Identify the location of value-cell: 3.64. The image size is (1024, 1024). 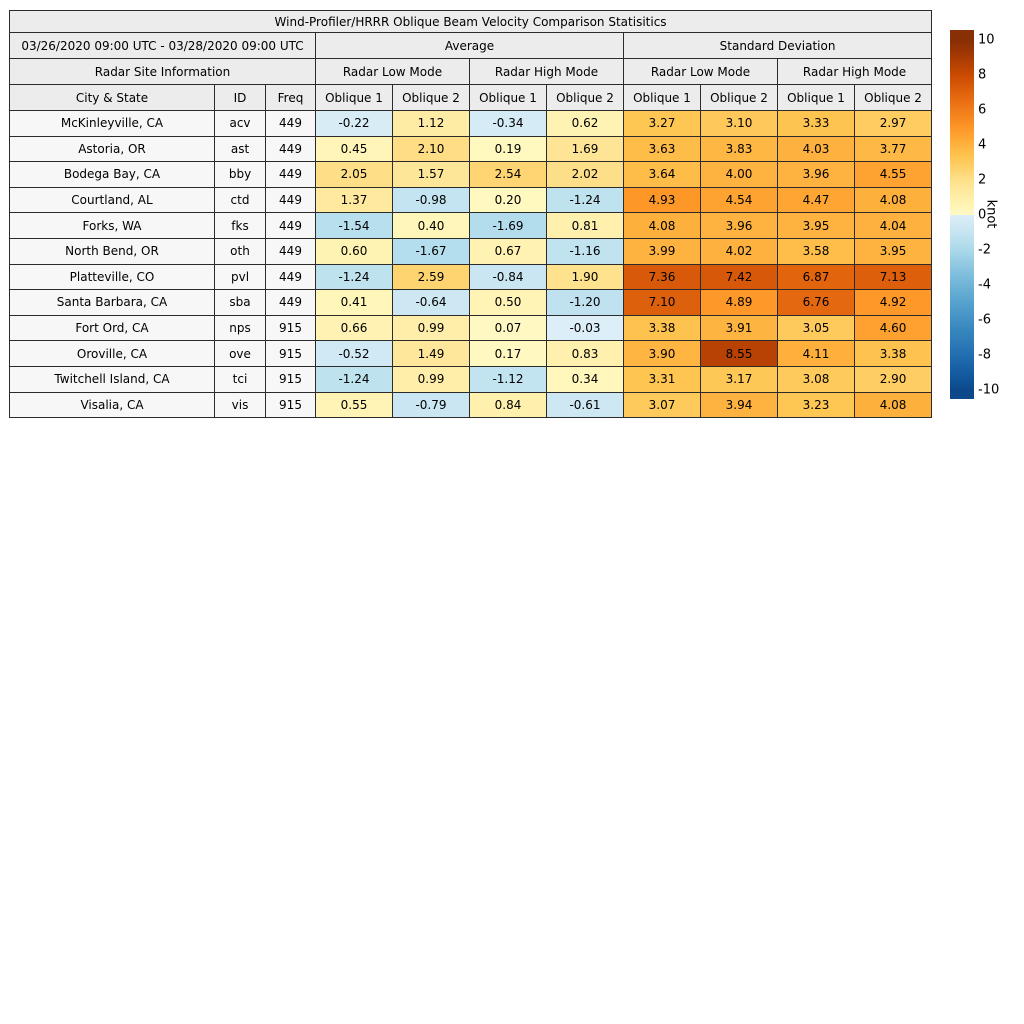
(662, 174).